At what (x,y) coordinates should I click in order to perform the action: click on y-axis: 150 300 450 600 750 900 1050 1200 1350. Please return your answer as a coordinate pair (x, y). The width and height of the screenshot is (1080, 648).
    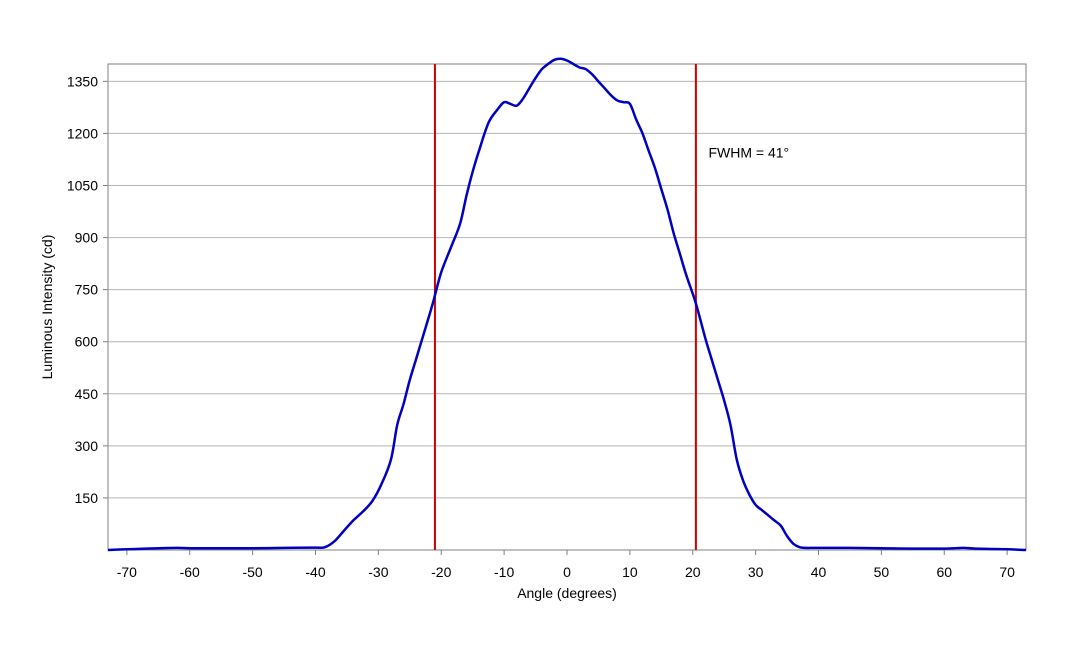
    Looking at the image, I should click on (87, 289).